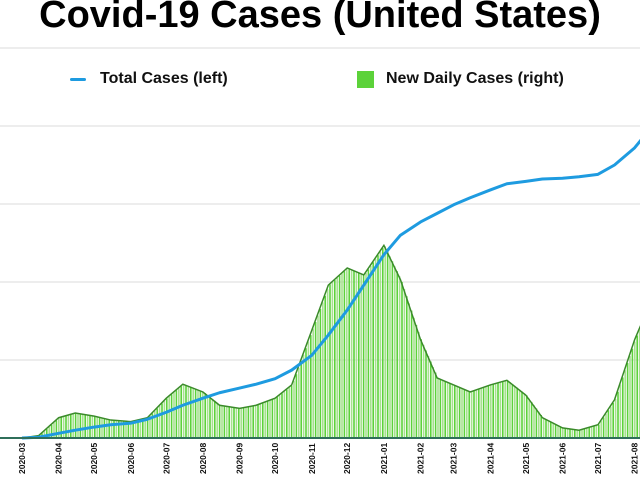  I want to click on x-tick-label: 2021-06, so click(562, 458).